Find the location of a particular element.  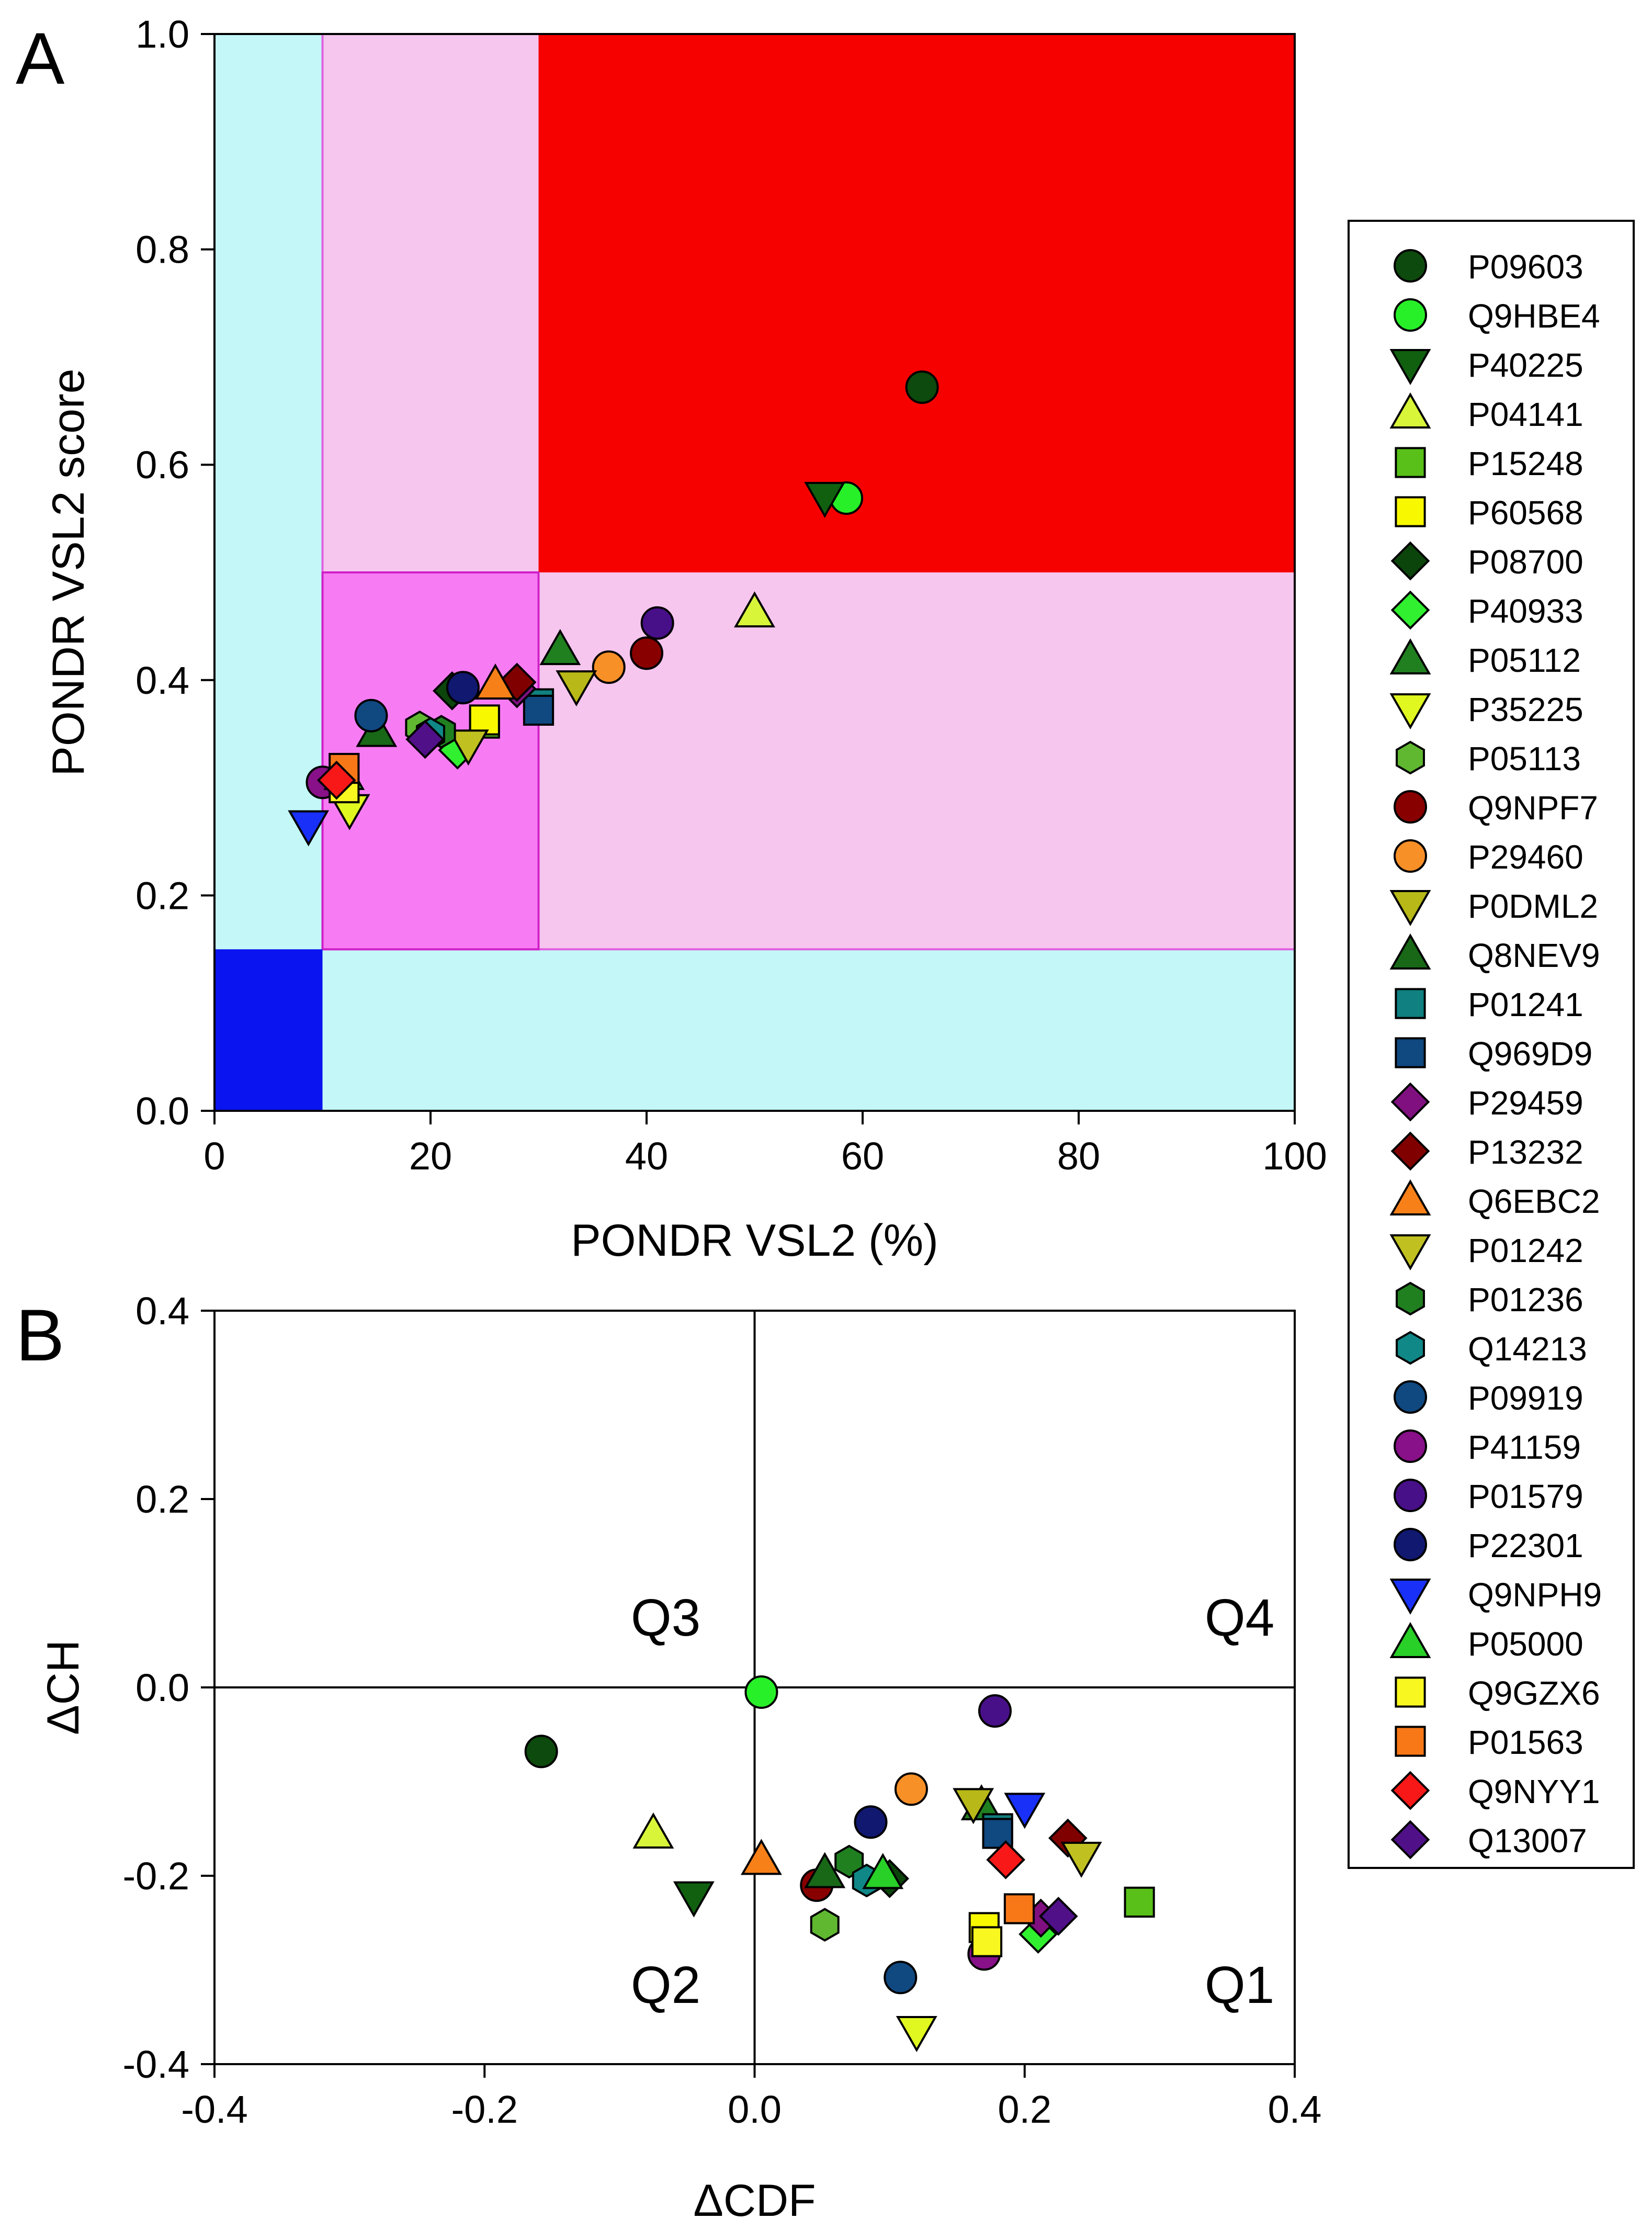

panel-b-xtick-label: -0.4 is located at coordinates (214, 2109).